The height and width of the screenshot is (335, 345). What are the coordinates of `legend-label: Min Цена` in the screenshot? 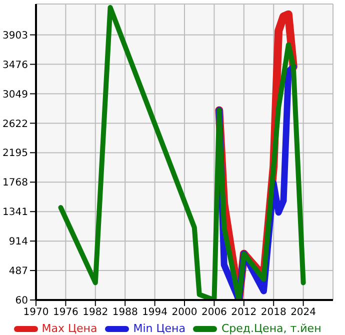 It's located at (159, 328).